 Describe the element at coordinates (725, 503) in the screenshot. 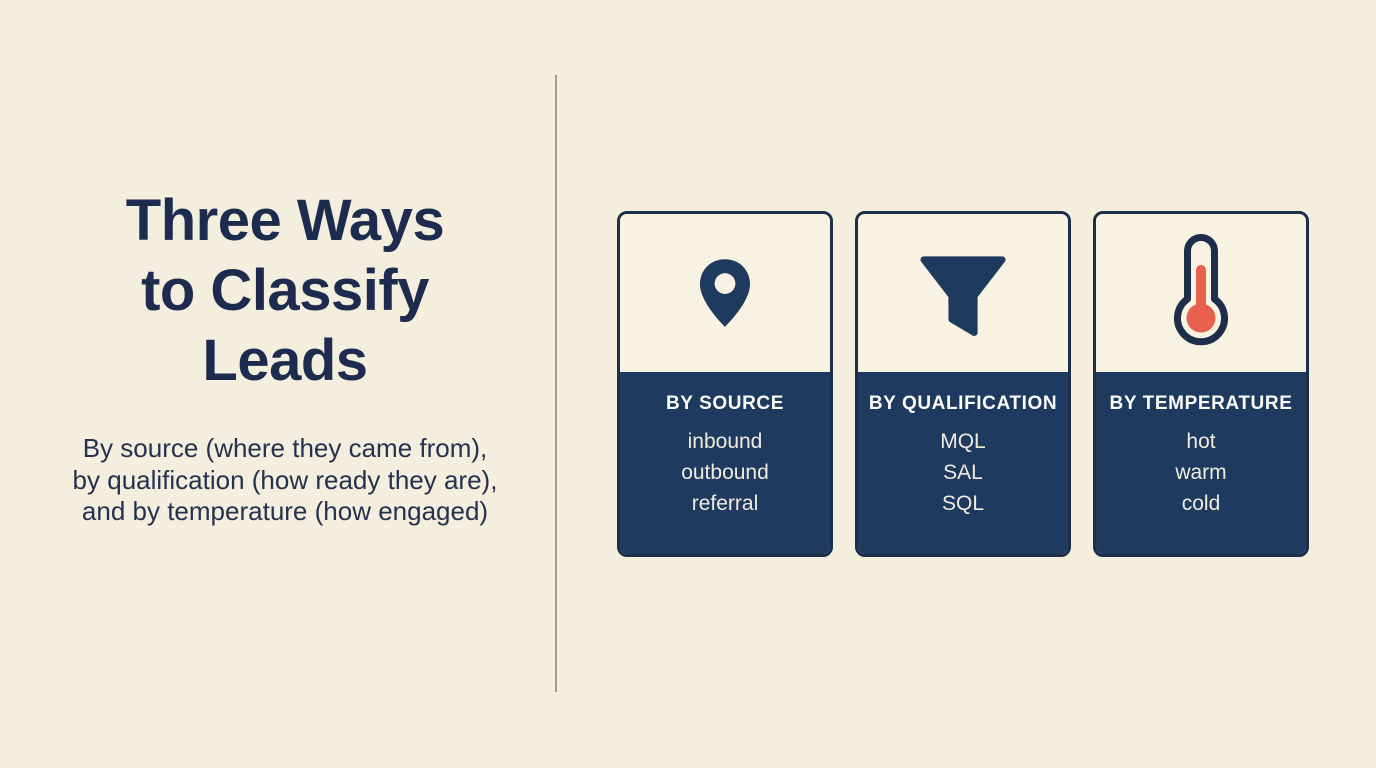

I see `list-item: referral` at that location.